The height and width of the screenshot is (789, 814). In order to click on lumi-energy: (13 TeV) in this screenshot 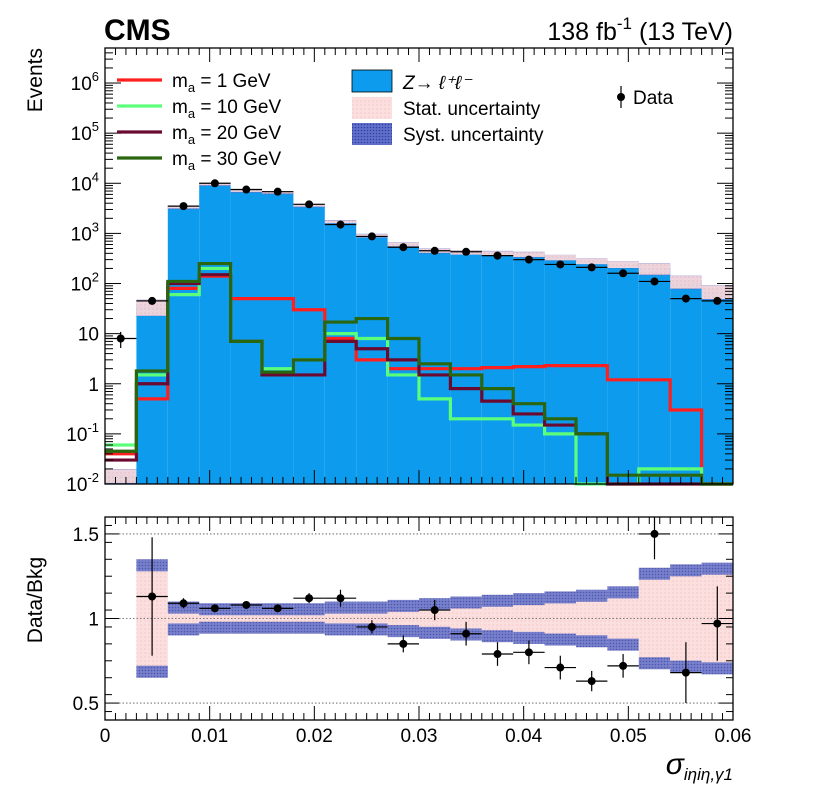, I will do `click(682, 32)`.